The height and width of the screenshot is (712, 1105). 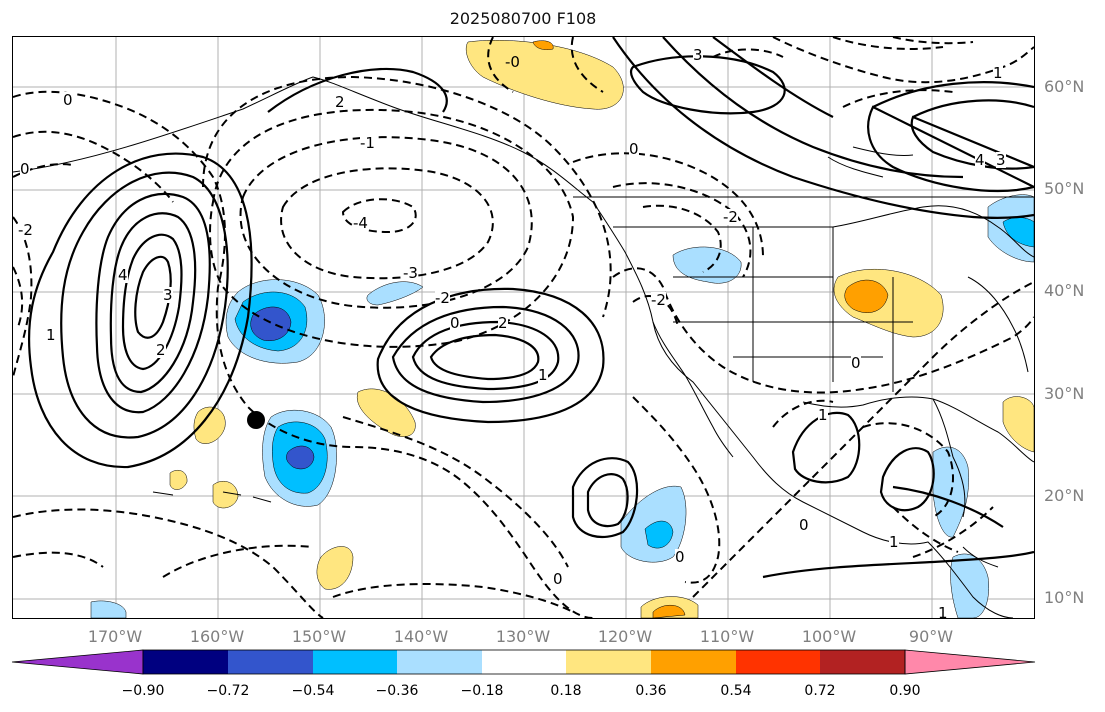 What do you see at coordinates (421, 636) in the screenshot?
I see `lon-label: 140°W` at bounding box center [421, 636].